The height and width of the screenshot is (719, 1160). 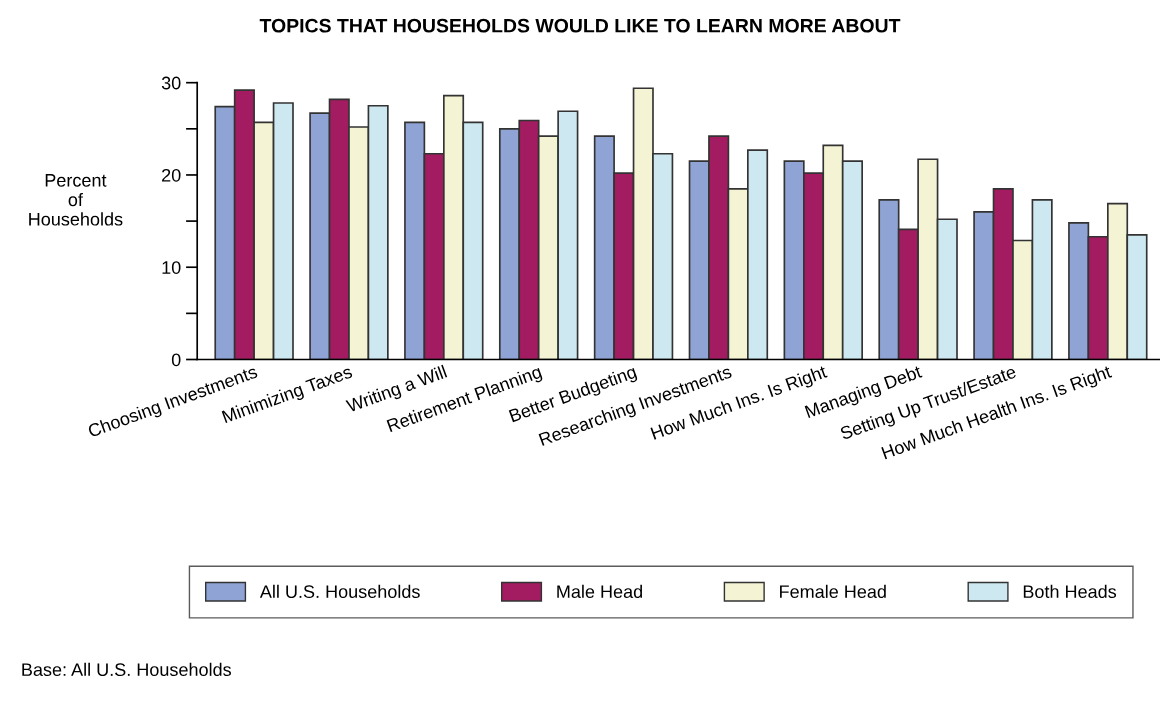 What do you see at coordinates (176, 360) in the screenshot?
I see `y-tick-label: 0` at bounding box center [176, 360].